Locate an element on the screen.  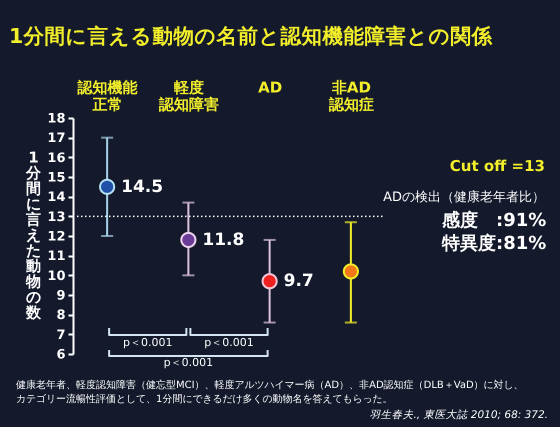
annotation: ADの検出（健康老年者比） is located at coordinates (464, 197).